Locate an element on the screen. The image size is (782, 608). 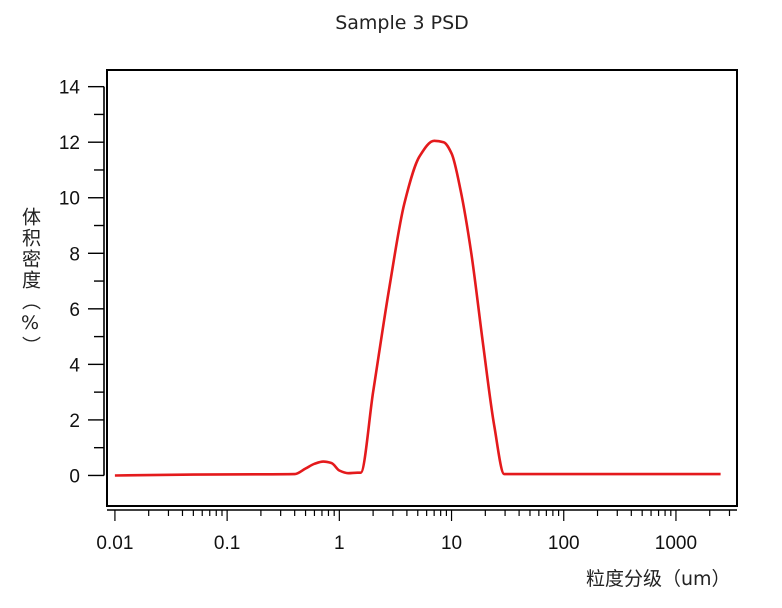
x-tick-label: 1000 is located at coordinates (676, 543).